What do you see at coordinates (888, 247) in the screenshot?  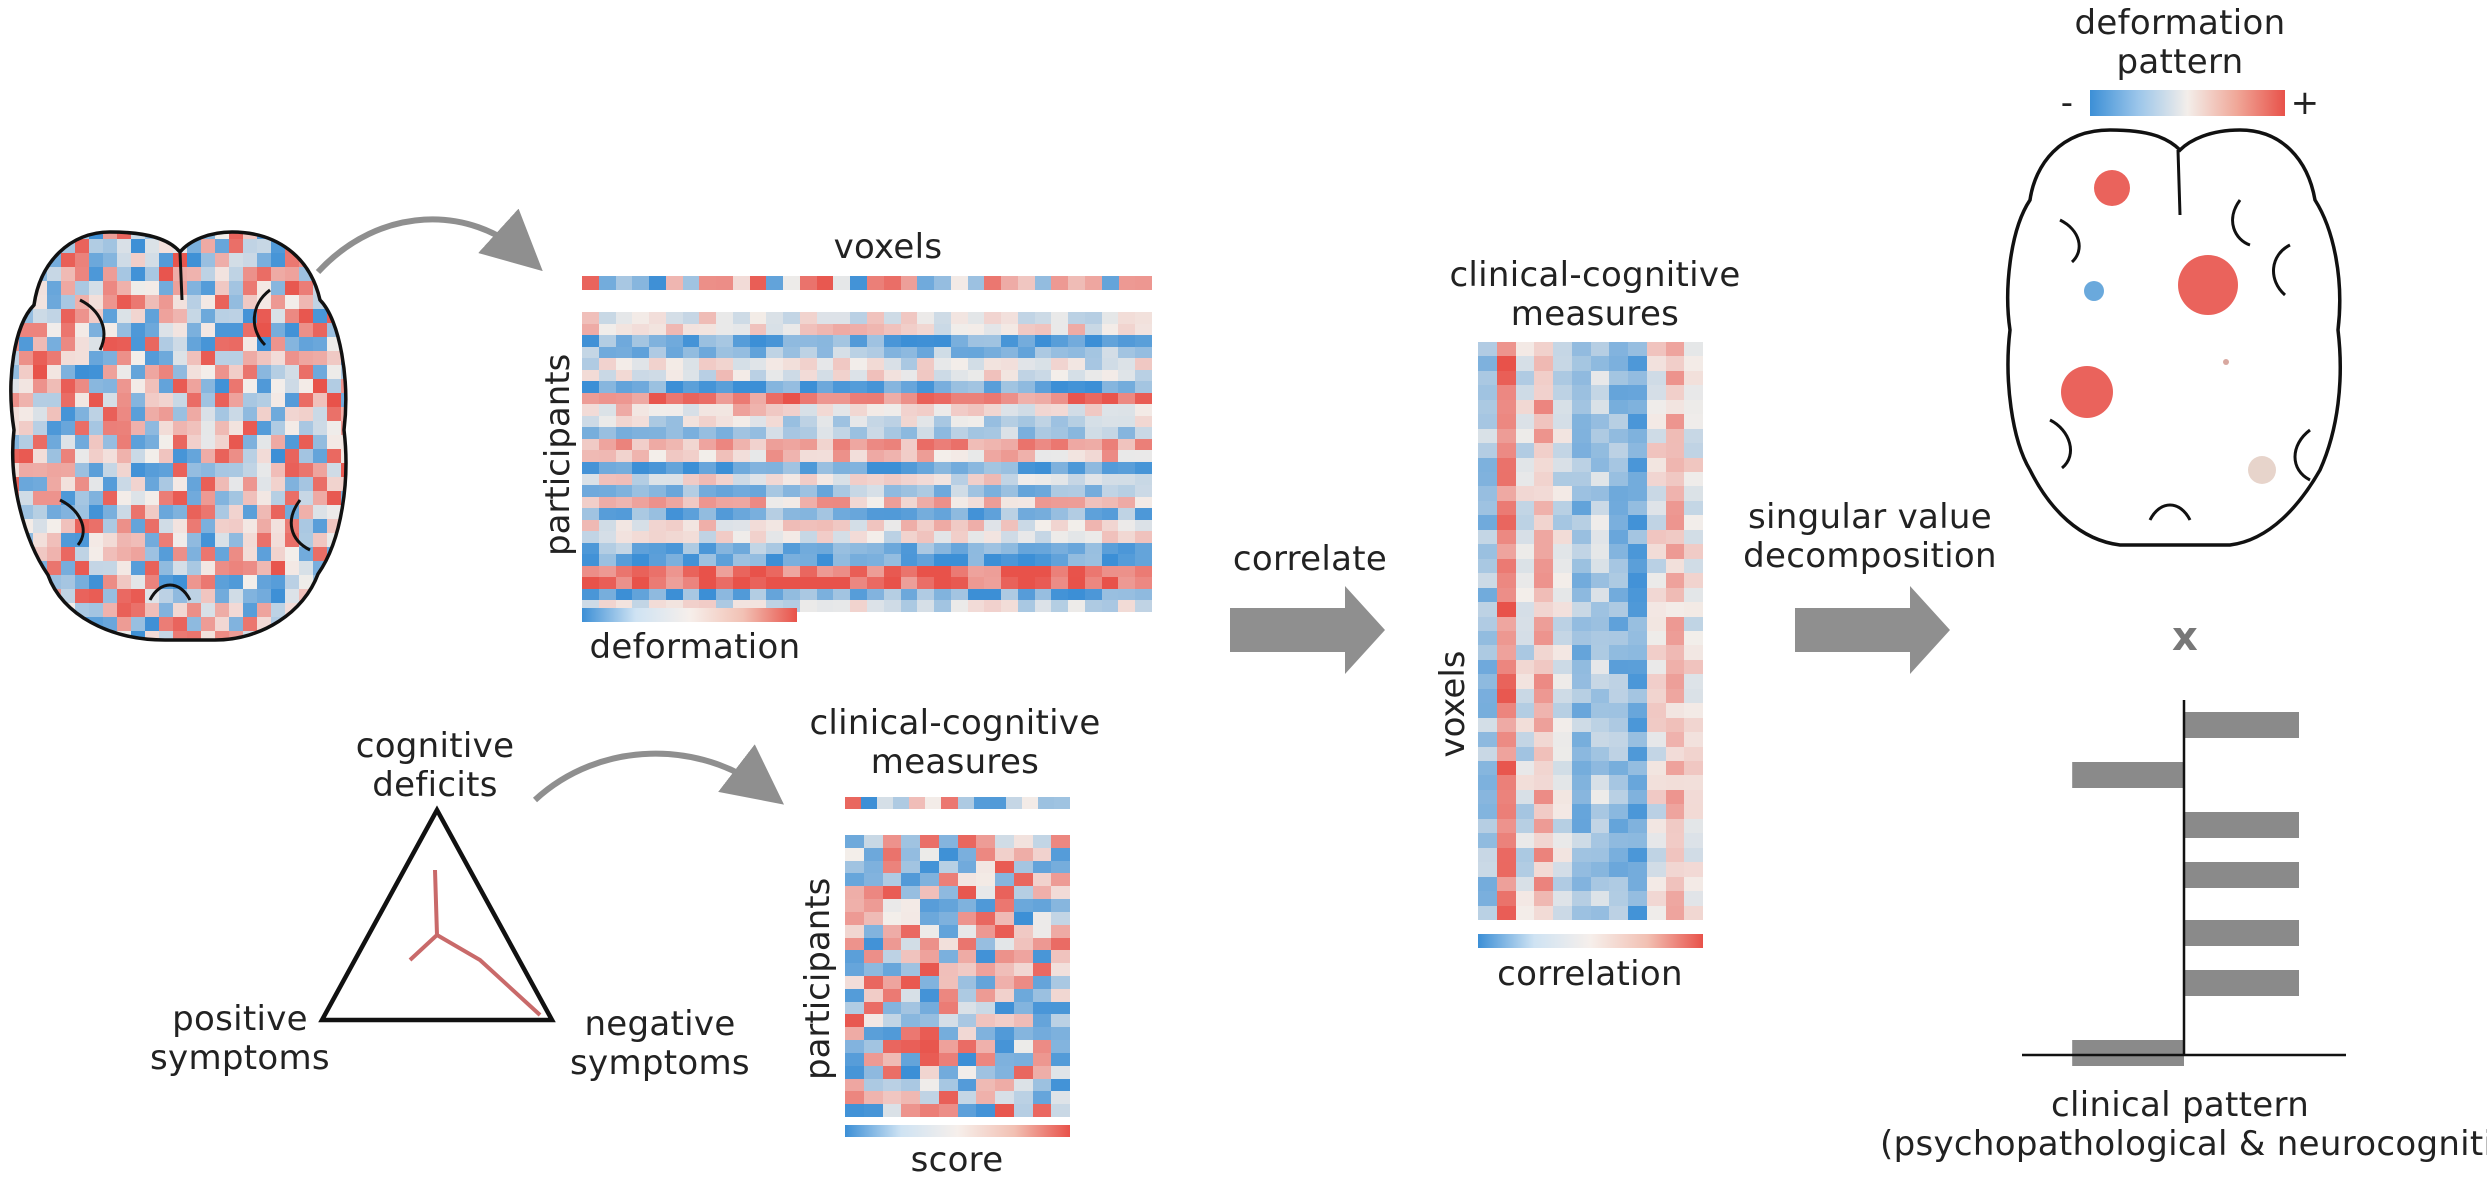 I see `voxels-label: voxels` at bounding box center [888, 247].